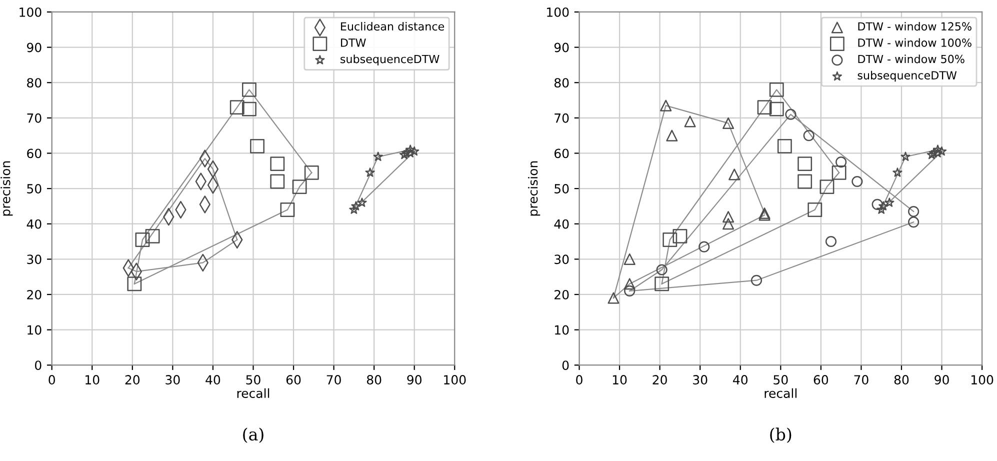 The image size is (997, 461). Describe the element at coordinates (392, 26) in the screenshot. I see `legend-label: Euclidean distance` at that location.